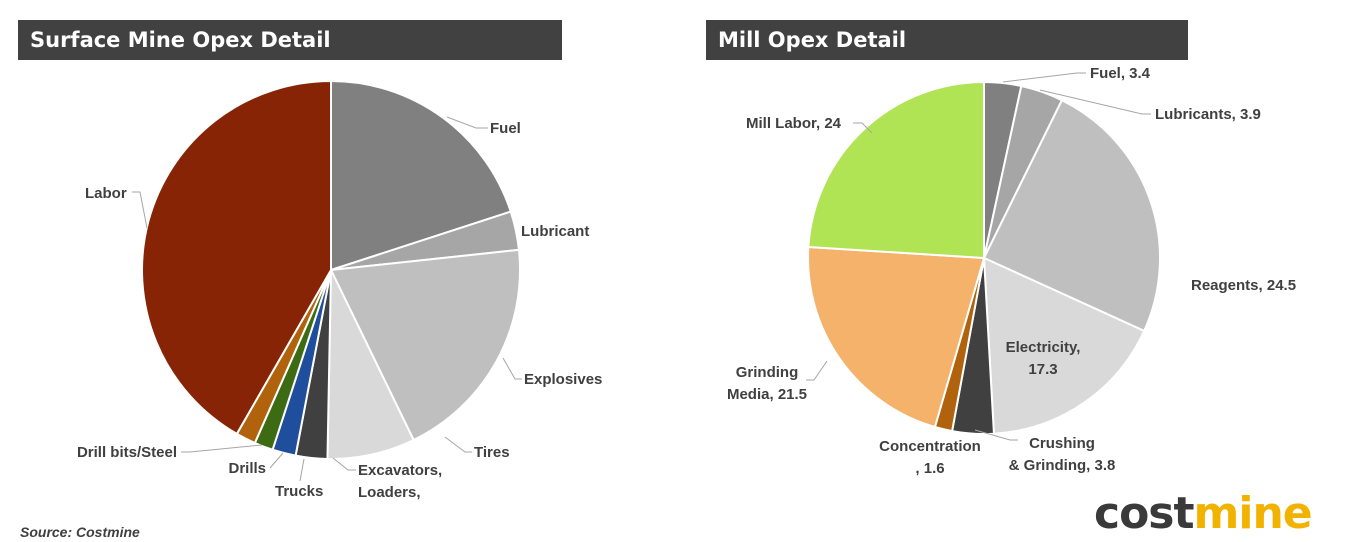  Describe the element at coordinates (1095, 102) in the screenshot. I see `leader-mill-lubricants` at that location.